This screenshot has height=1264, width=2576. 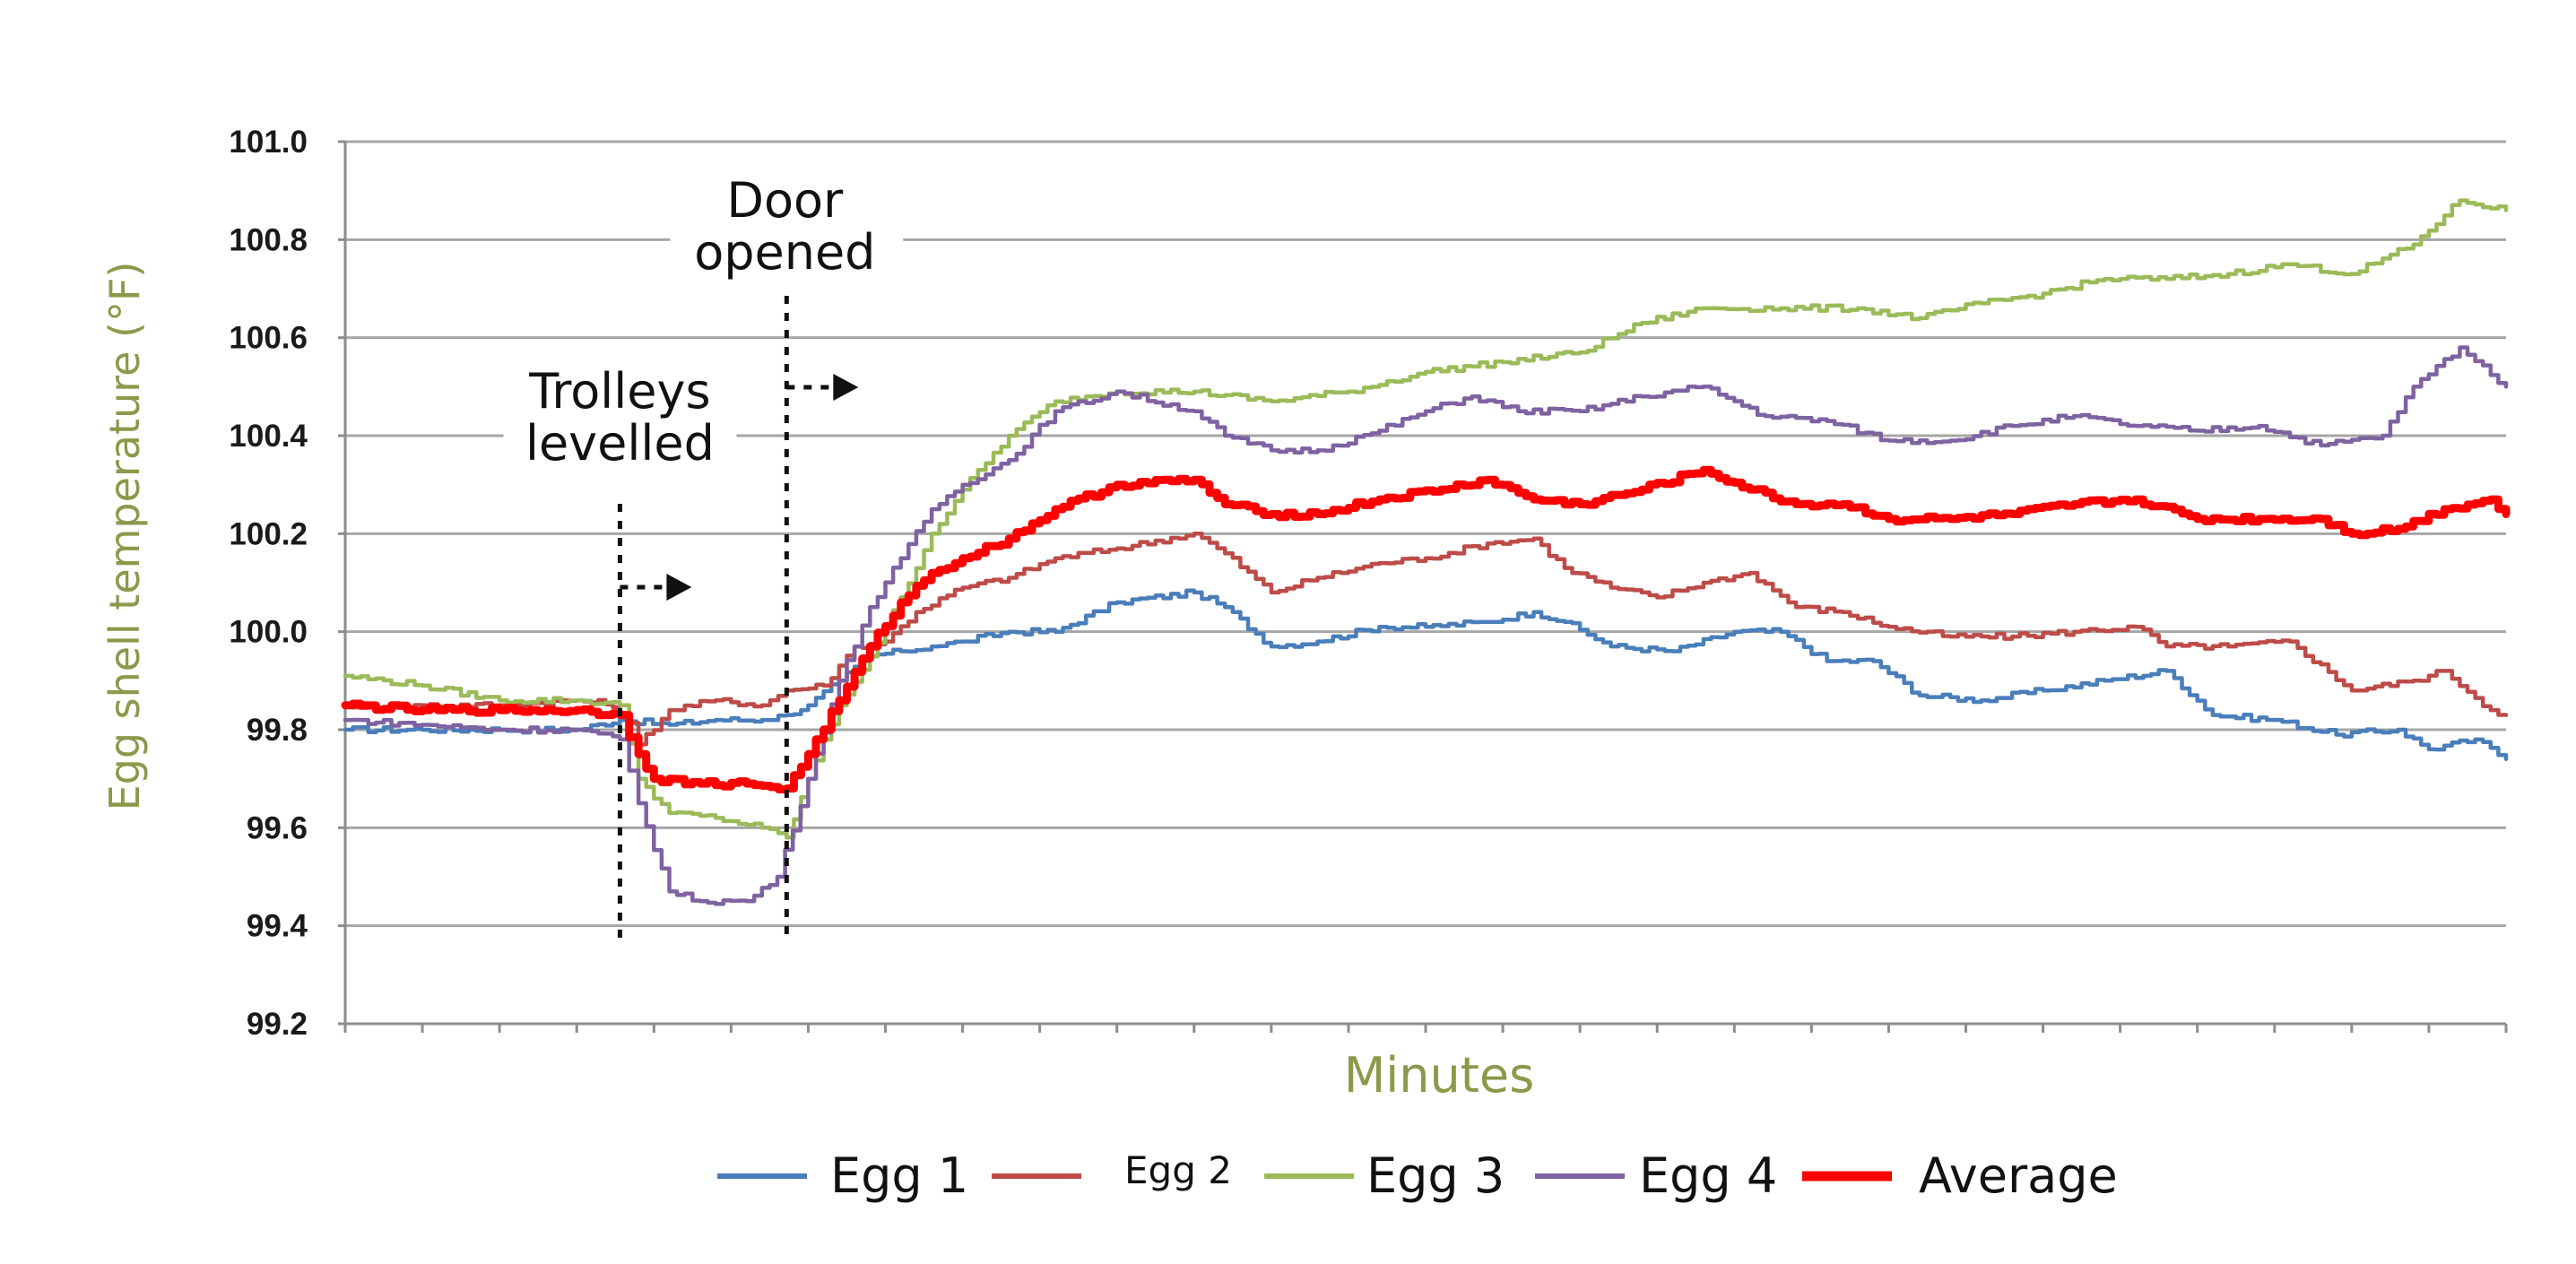 What do you see at coordinates (784, 252) in the screenshot?
I see `annotation-label-line: opened` at bounding box center [784, 252].